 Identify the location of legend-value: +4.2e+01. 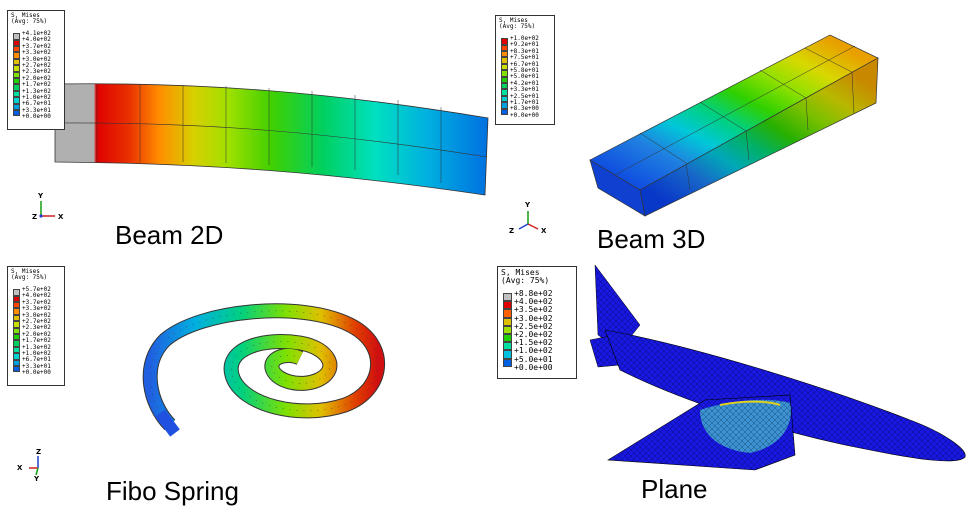
(524, 83).